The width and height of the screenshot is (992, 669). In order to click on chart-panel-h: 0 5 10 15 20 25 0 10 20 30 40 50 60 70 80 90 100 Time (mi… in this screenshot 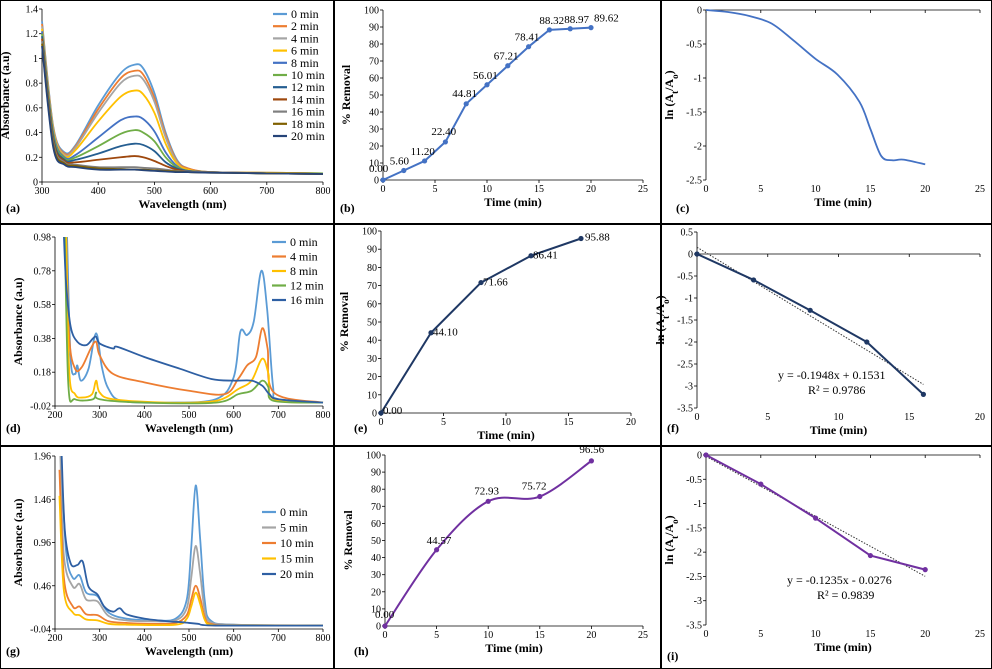, I will do `click(494, 551)`.